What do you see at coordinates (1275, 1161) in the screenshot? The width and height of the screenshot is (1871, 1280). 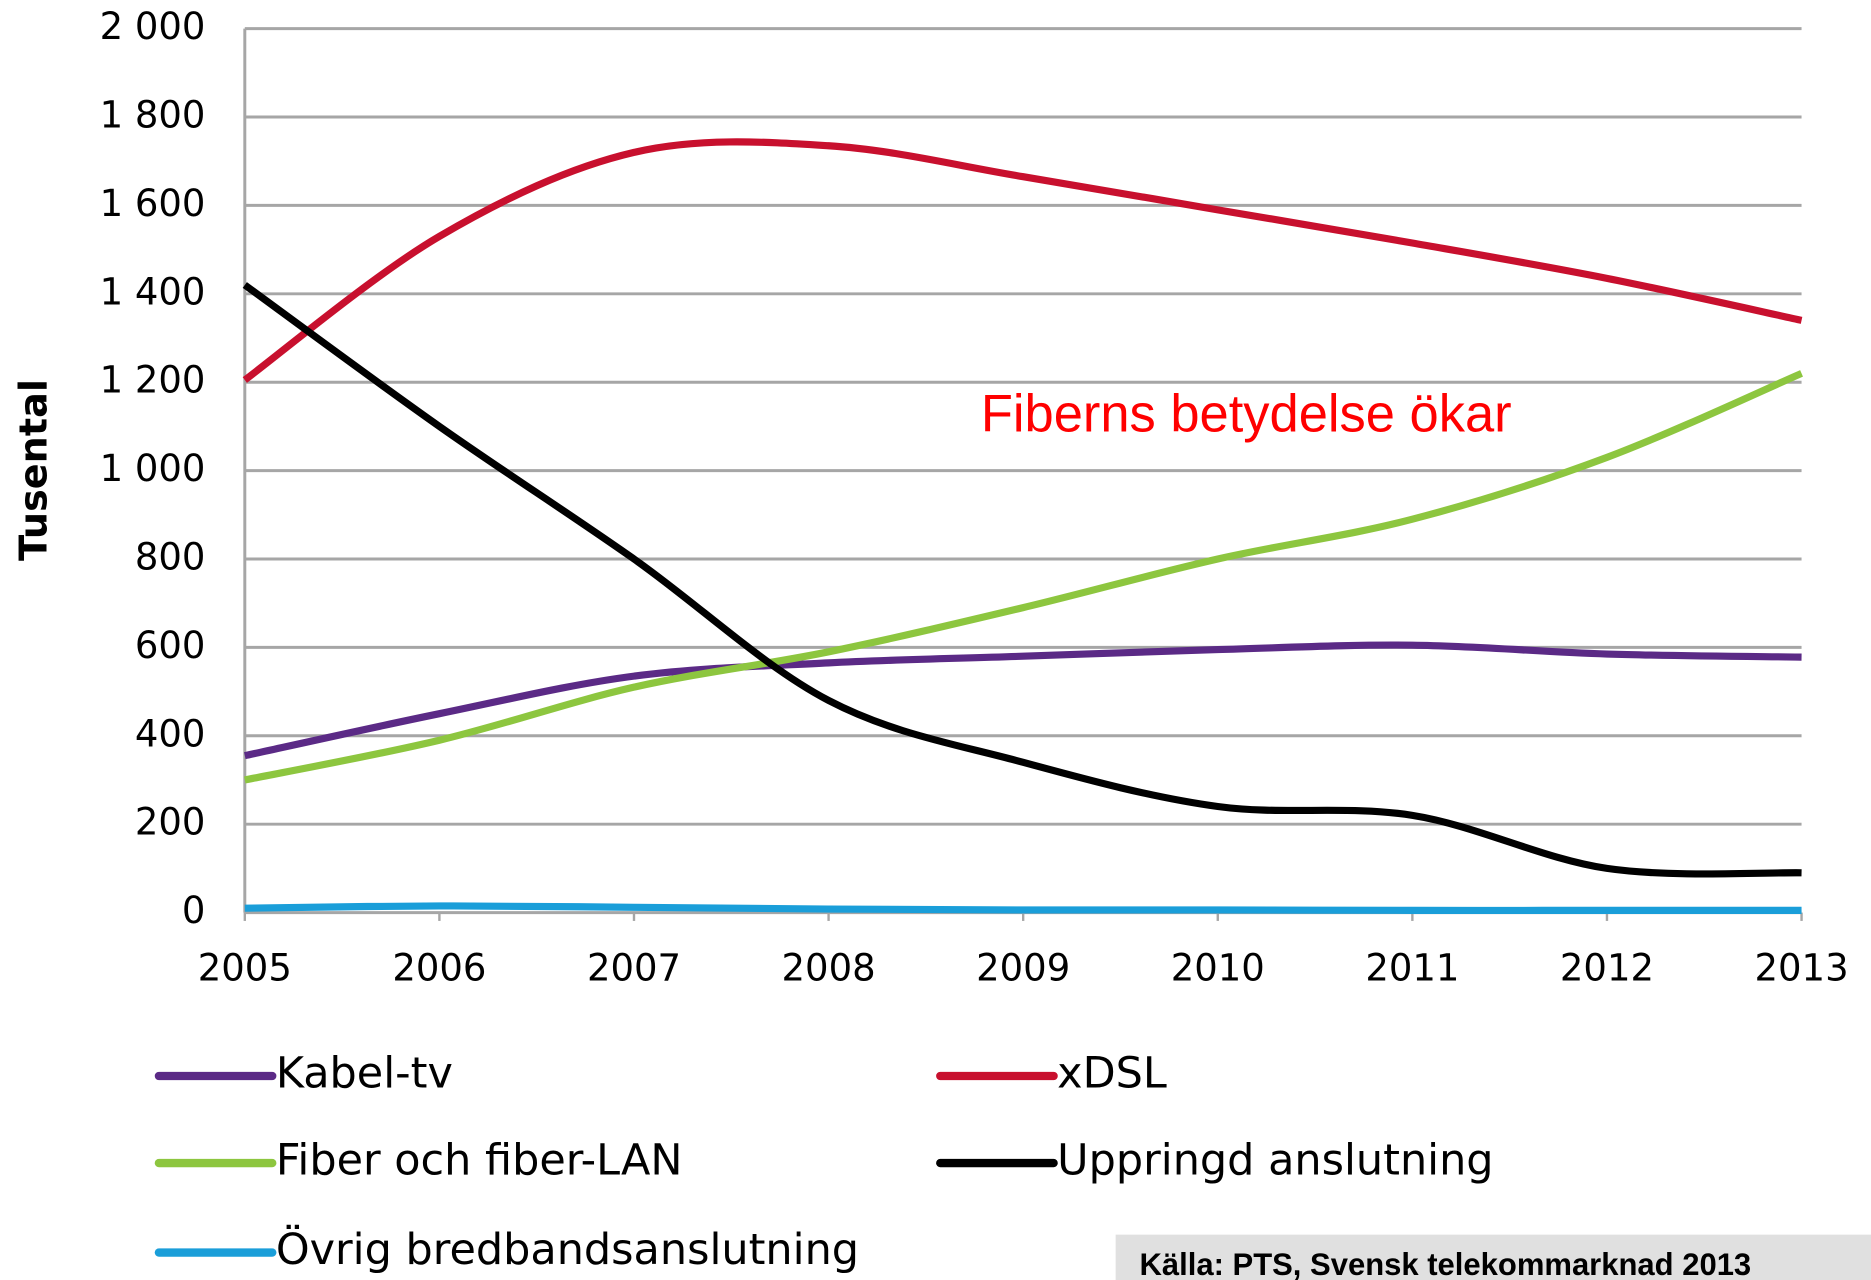 I see `legend-label: Uppringd anslutning` at bounding box center [1275, 1161].